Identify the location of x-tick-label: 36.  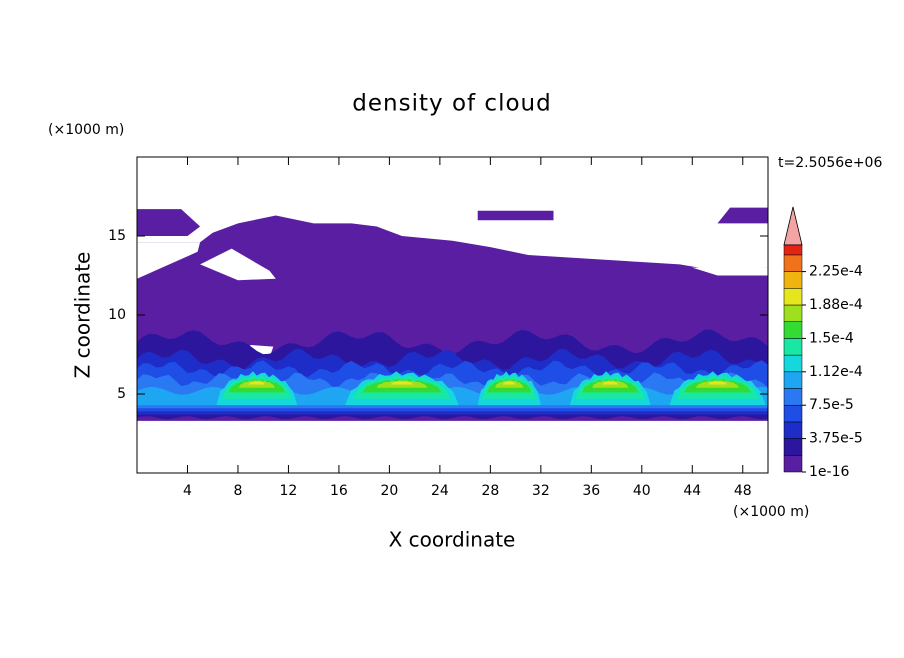
(591, 491).